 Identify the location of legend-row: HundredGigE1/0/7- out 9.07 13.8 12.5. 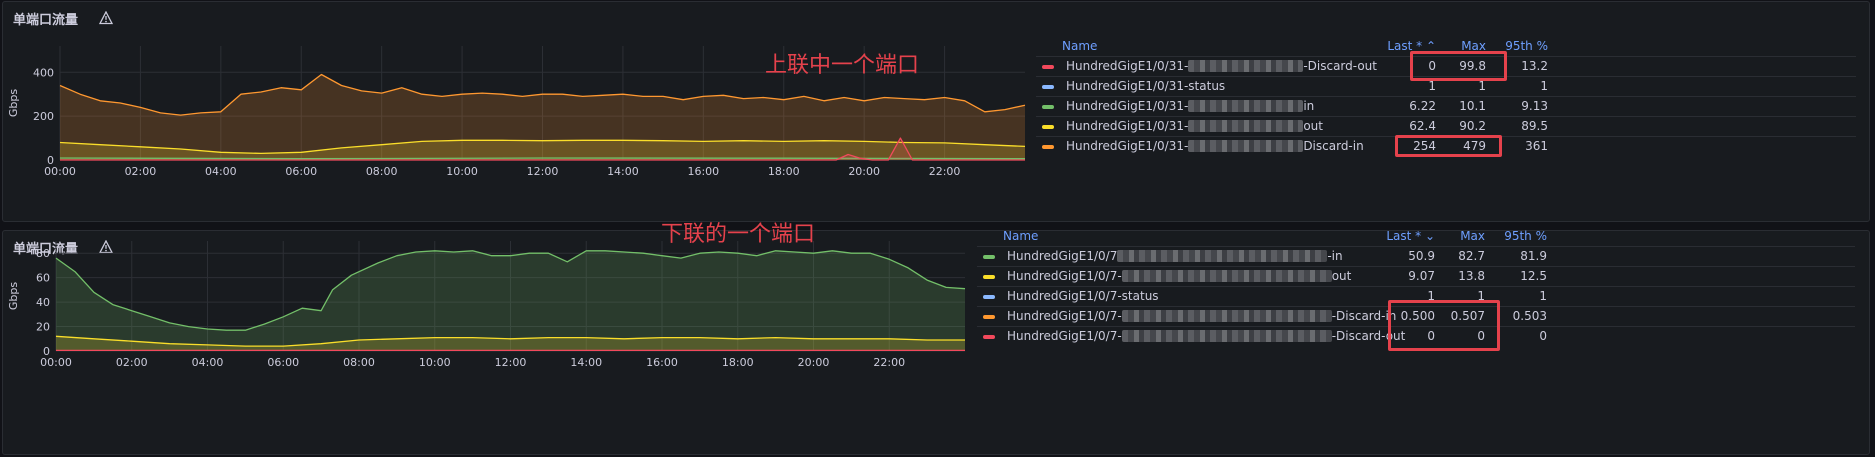
(1416, 276).